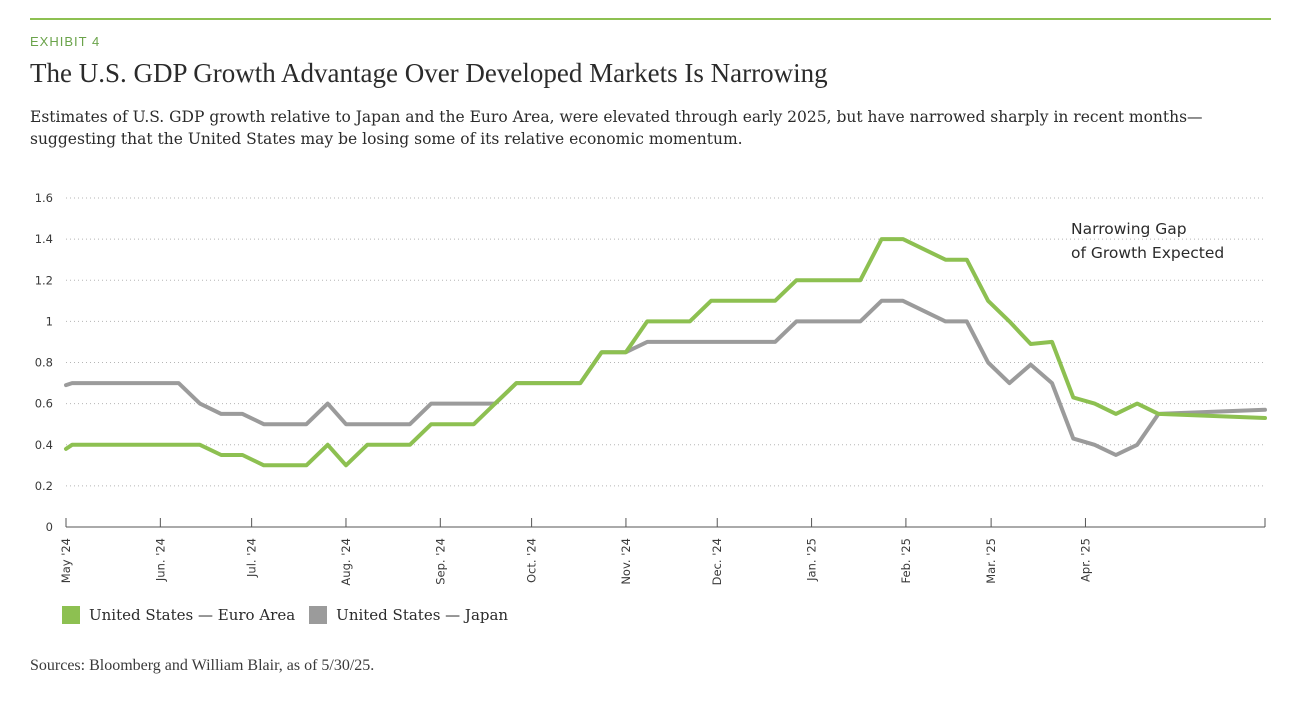 This screenshot has height=706, width=1314. What do you see at coordinates (44, 404) in the screenshot?
I see `y-tick-label: 0.6` at bounding box center [44, 404].